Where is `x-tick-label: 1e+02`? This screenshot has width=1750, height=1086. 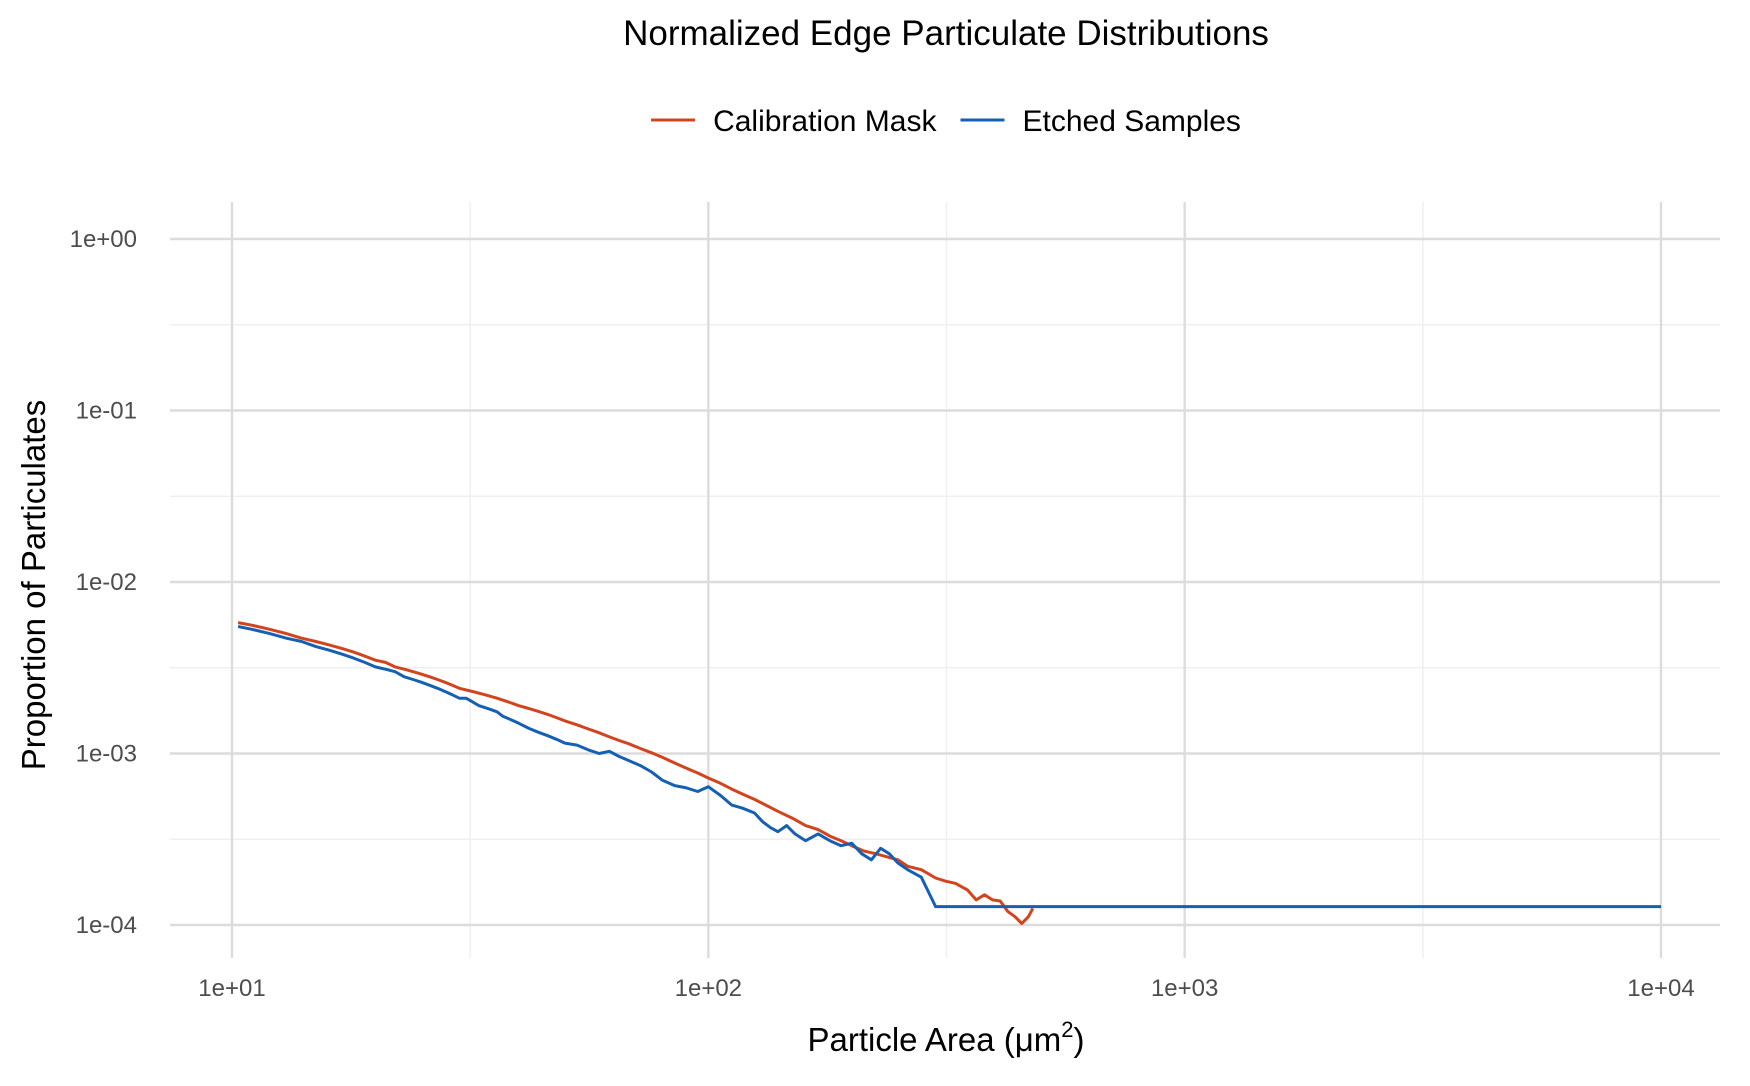 x-tick-label: 1e+02 is located at coordinates (708, 988).